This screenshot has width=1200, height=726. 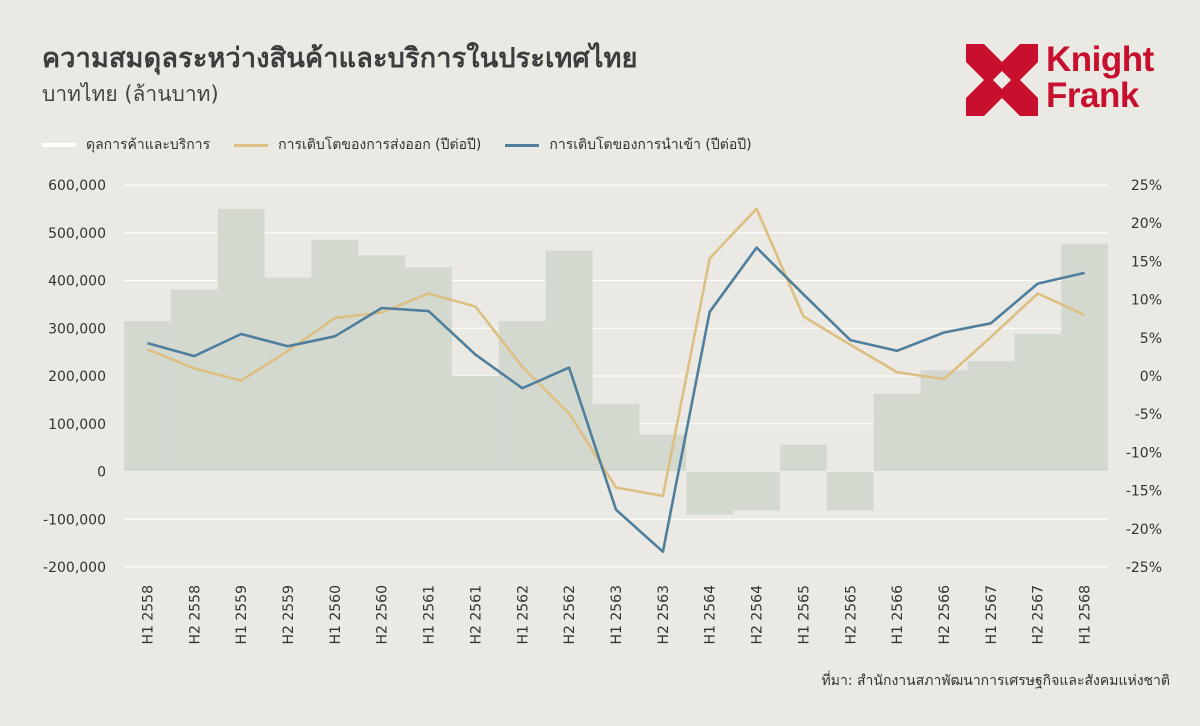 What do you see at coordinates (650, 145) in the screenshot?
I see `legend-label-imports: การเติบโตของการนำเข้า (ปีต่อปี)` at bounding box center [650, 145].